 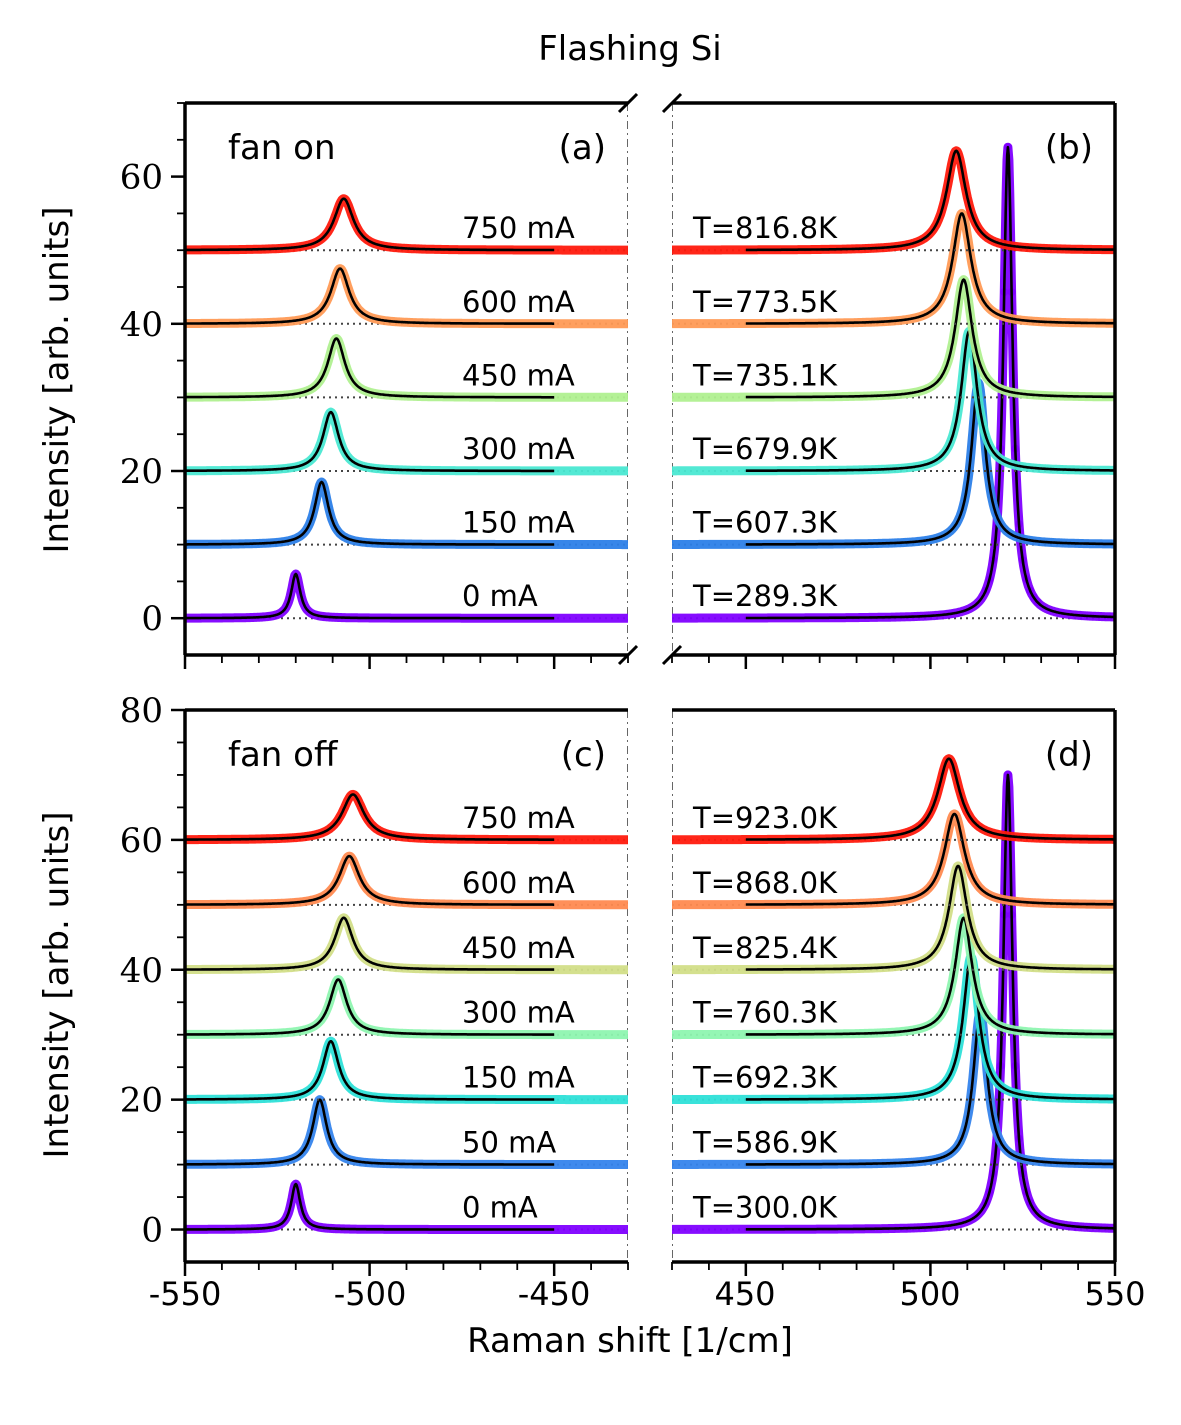 What do you see at coordinates (765, 1078) in the screenshot?
I see `series-label: T=692.3K` at bounding box center [765, 1078].